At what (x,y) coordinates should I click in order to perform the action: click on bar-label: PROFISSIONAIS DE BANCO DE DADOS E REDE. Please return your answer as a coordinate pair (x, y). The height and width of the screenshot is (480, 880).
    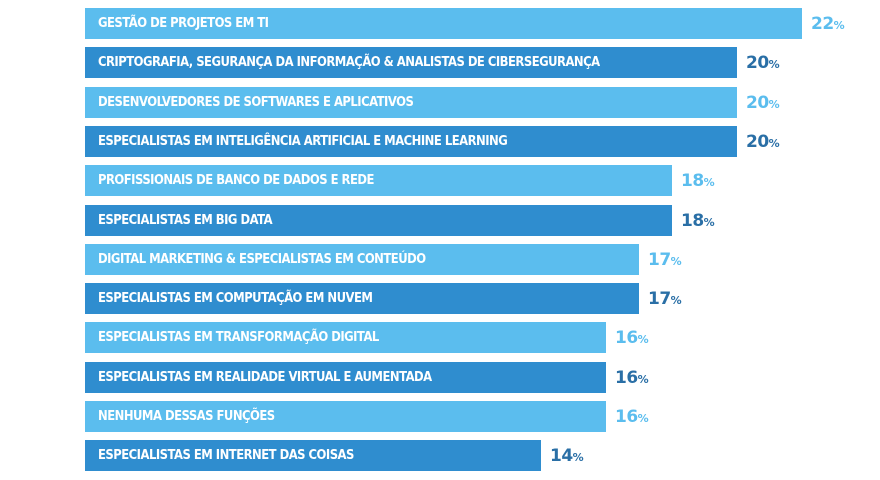
    Looking at the image, I should click on (236, 180).